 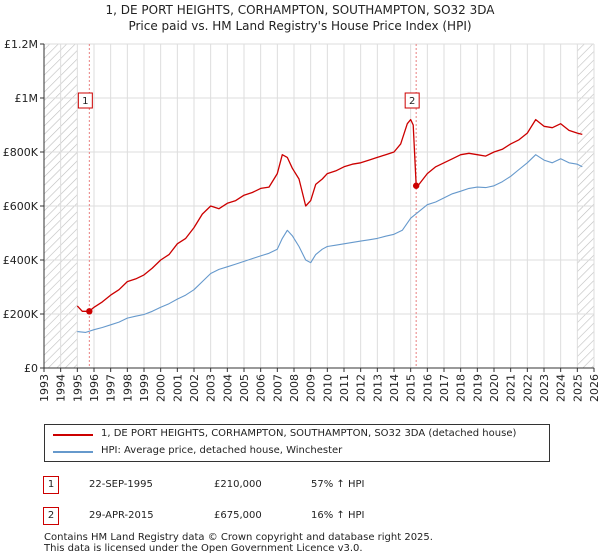 I want to click on transaction-price: £675,000, so click(x=238, y=515).